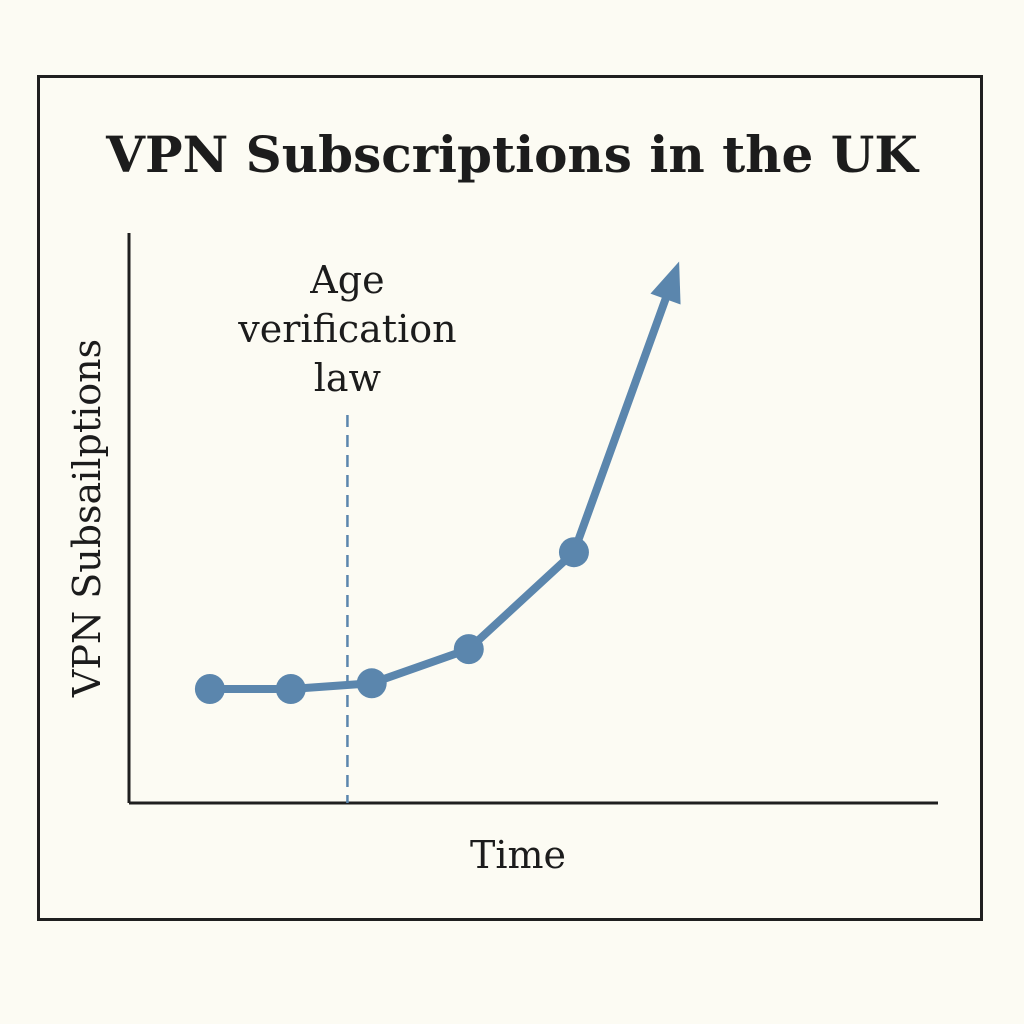 This screenshot has width=1024, height=1024. Describe the element at coordinates (665, 283) in the screenshot. I see `series-arrow-head` at that location.